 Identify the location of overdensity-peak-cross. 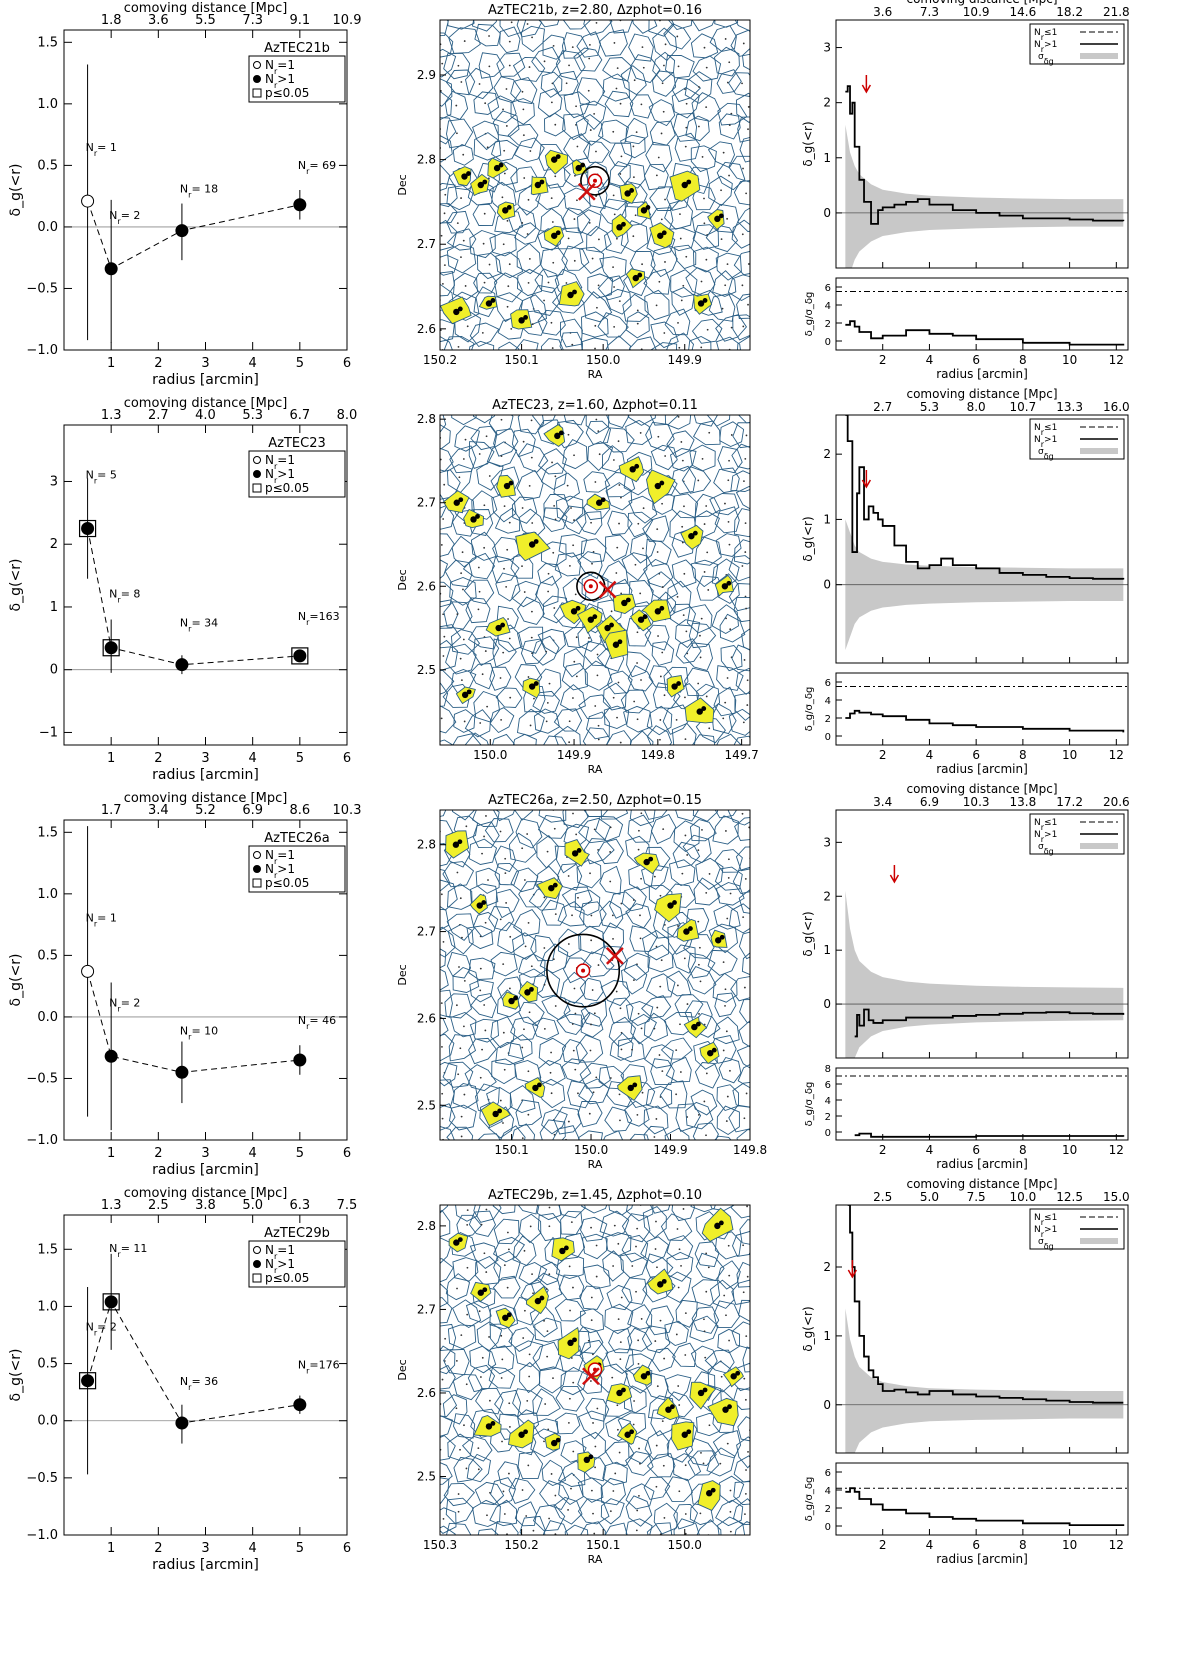
(586, 191).